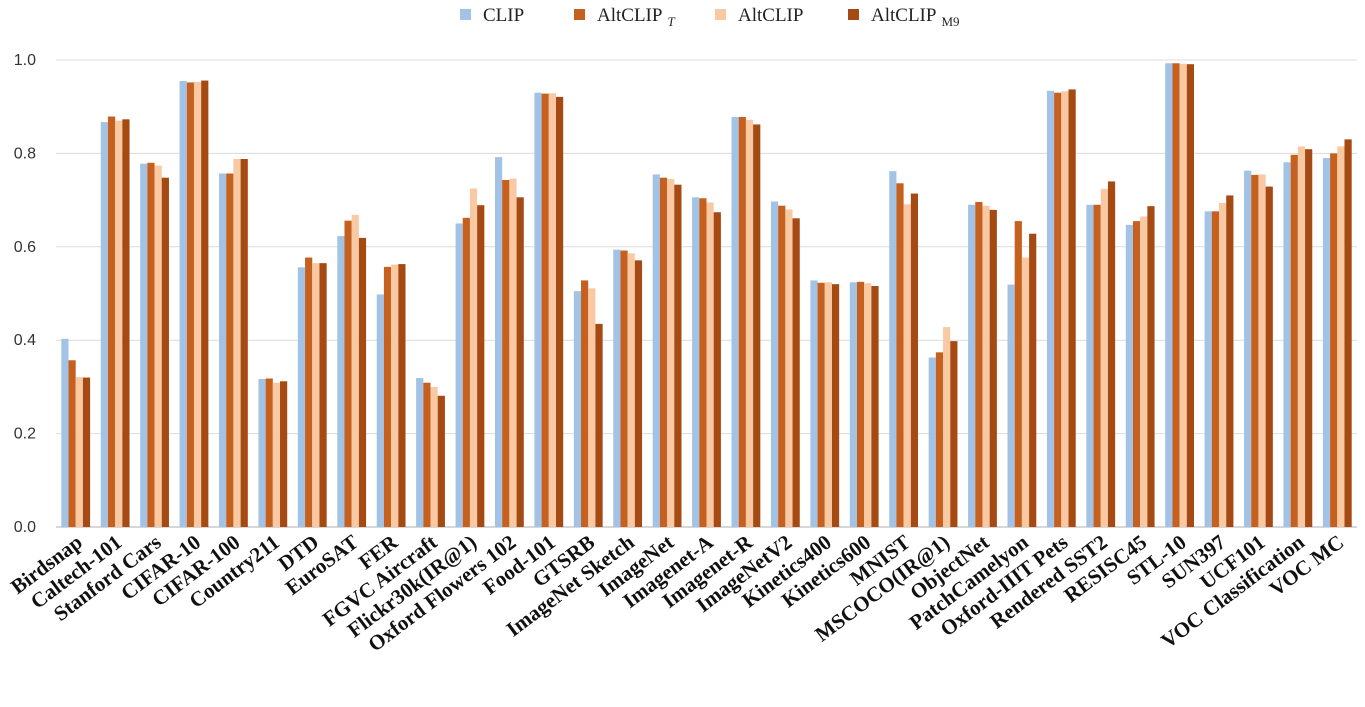  Describe the element at coordinates (25, 60) in the screenshot. I see `y-tick-label: 1.0` at that location.